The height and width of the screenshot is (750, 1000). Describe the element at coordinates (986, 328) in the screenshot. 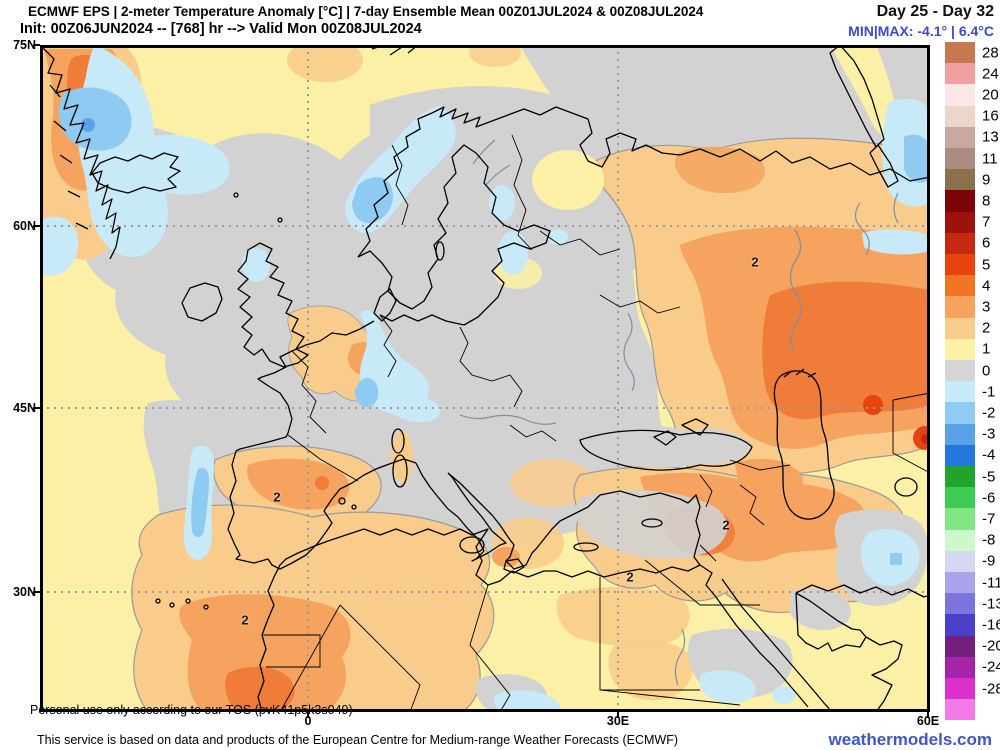

I see `colorbar-value-2: 2` at that location.